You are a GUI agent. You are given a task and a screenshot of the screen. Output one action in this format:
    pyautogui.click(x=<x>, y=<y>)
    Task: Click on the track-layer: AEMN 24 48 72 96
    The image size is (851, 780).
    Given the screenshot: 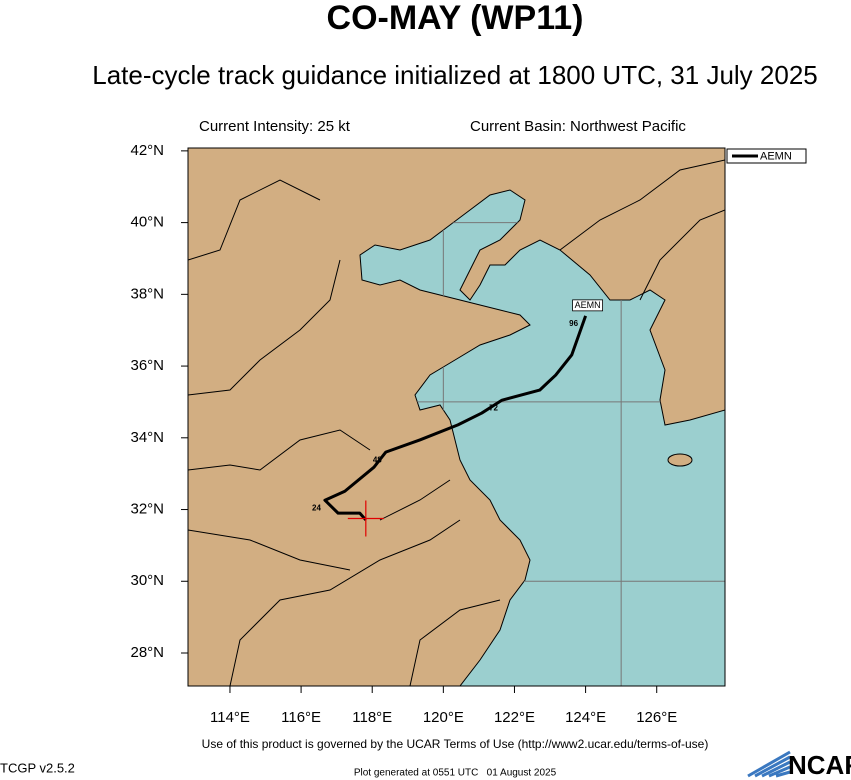 What is the action you would take?
    pyautogui.click(x=457, y=418)
    